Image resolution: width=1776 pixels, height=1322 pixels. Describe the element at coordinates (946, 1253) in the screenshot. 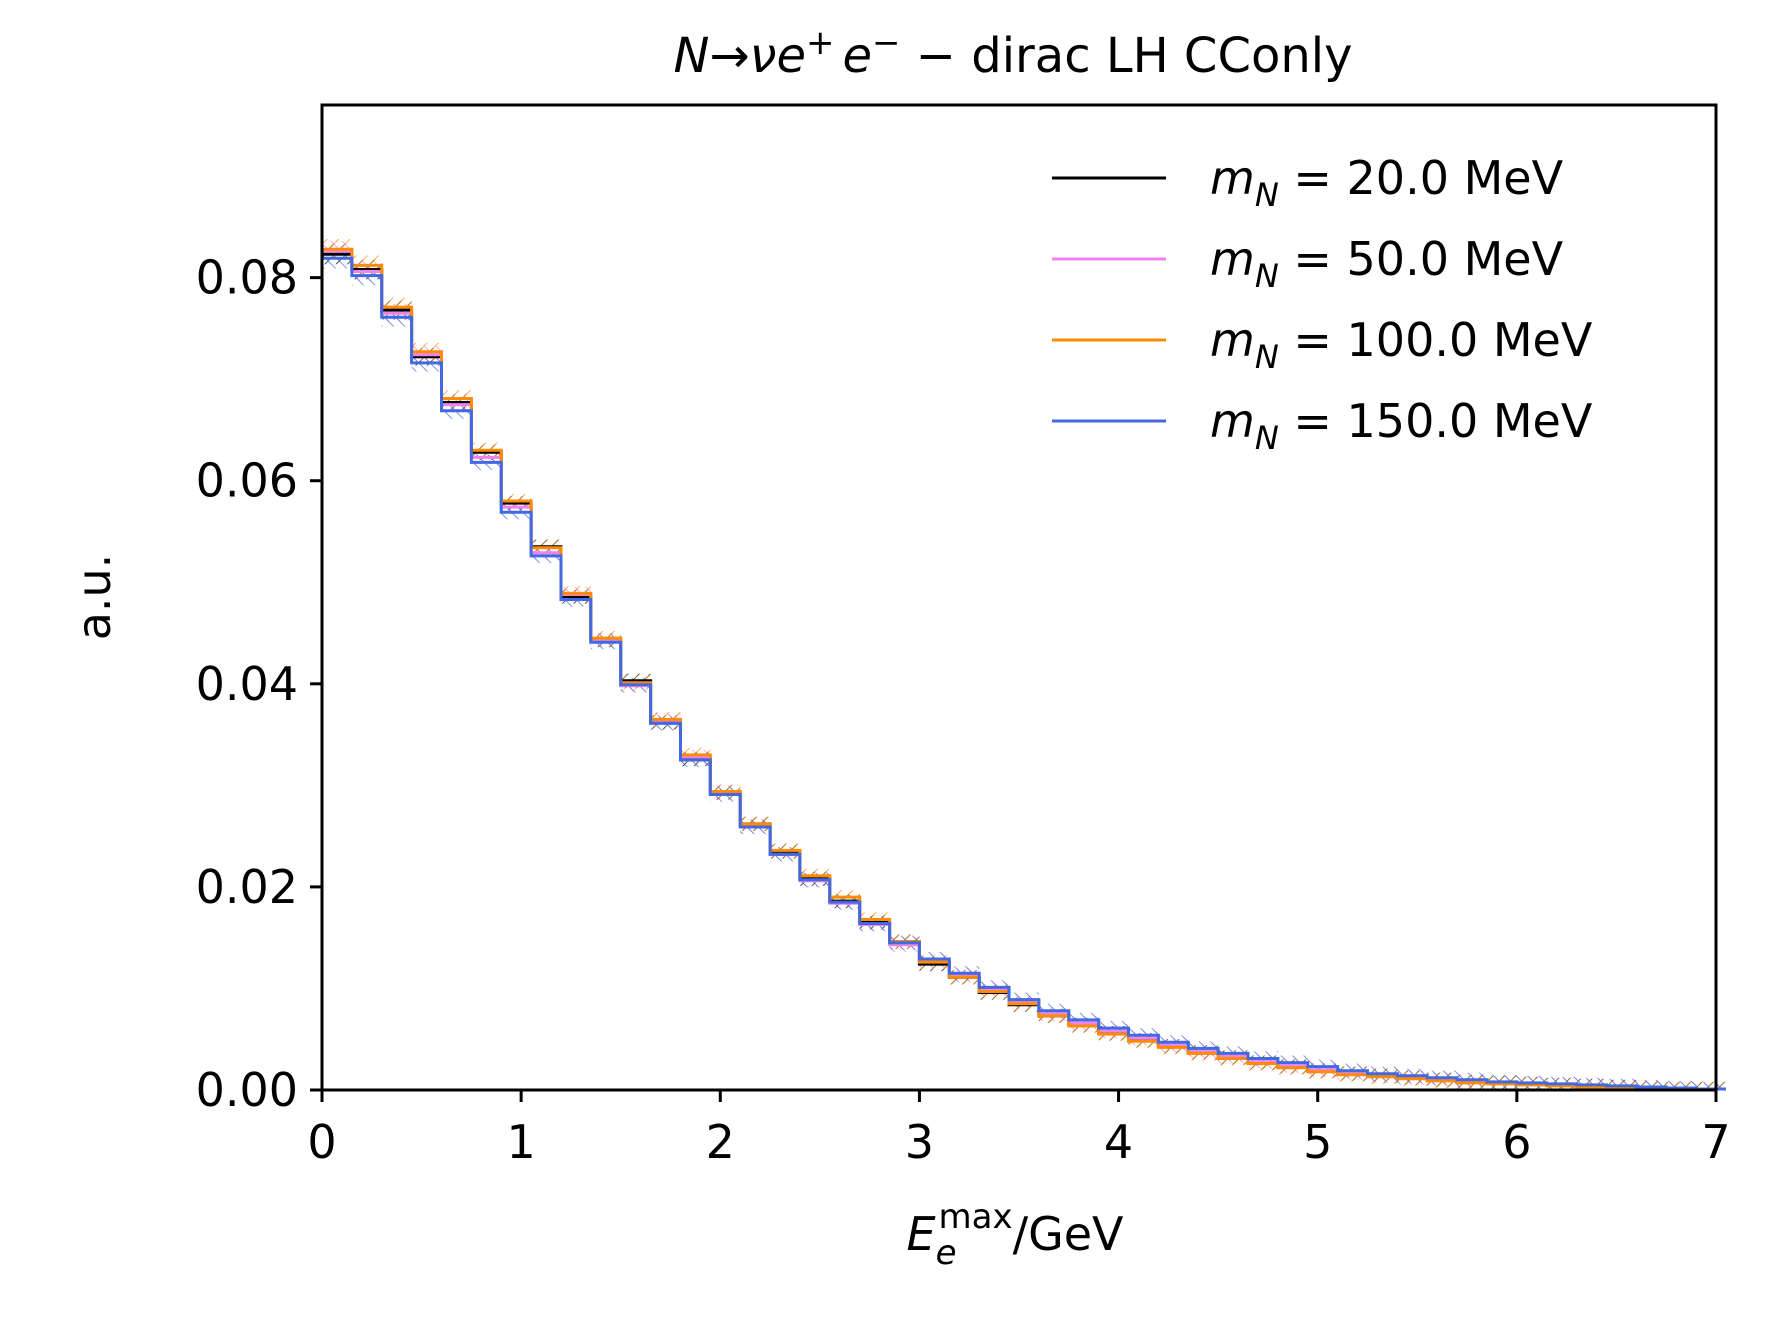

I see `xlabel-subscript: e` at that location.